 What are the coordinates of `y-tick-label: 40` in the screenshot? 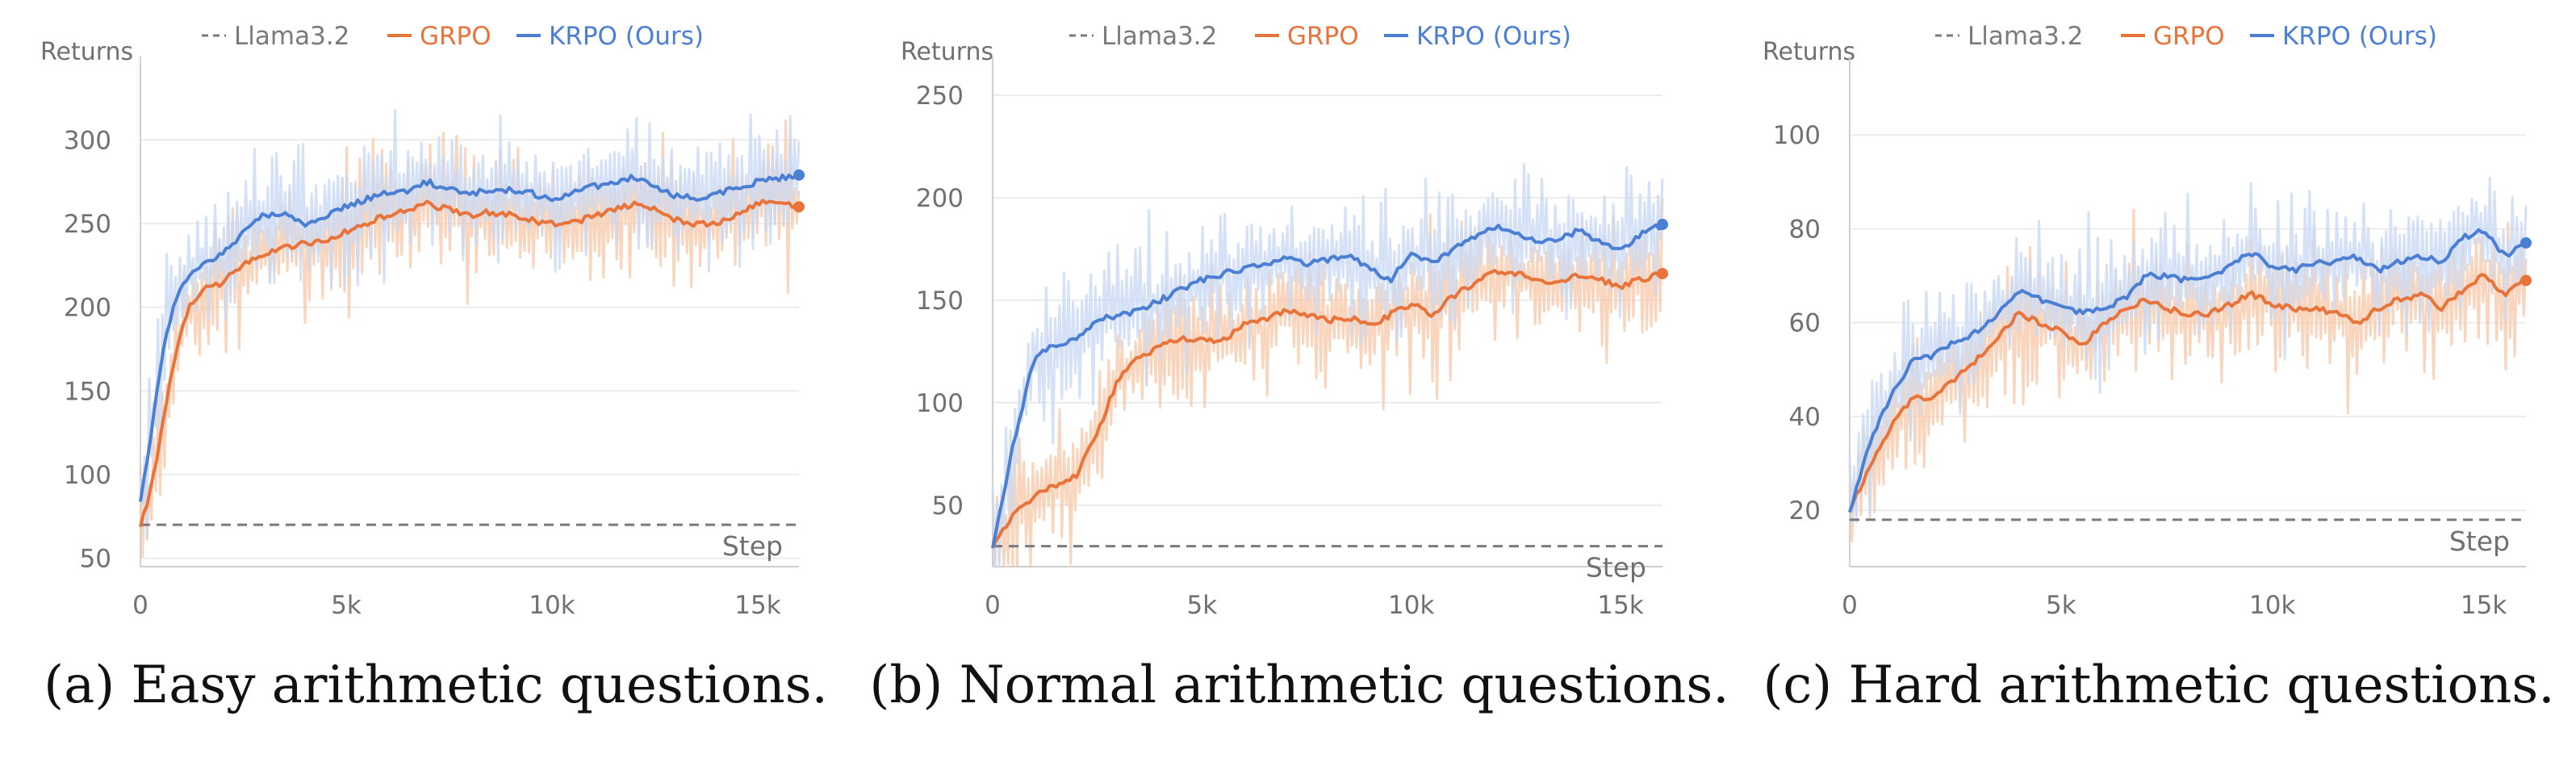 It's located at (1805, 418).